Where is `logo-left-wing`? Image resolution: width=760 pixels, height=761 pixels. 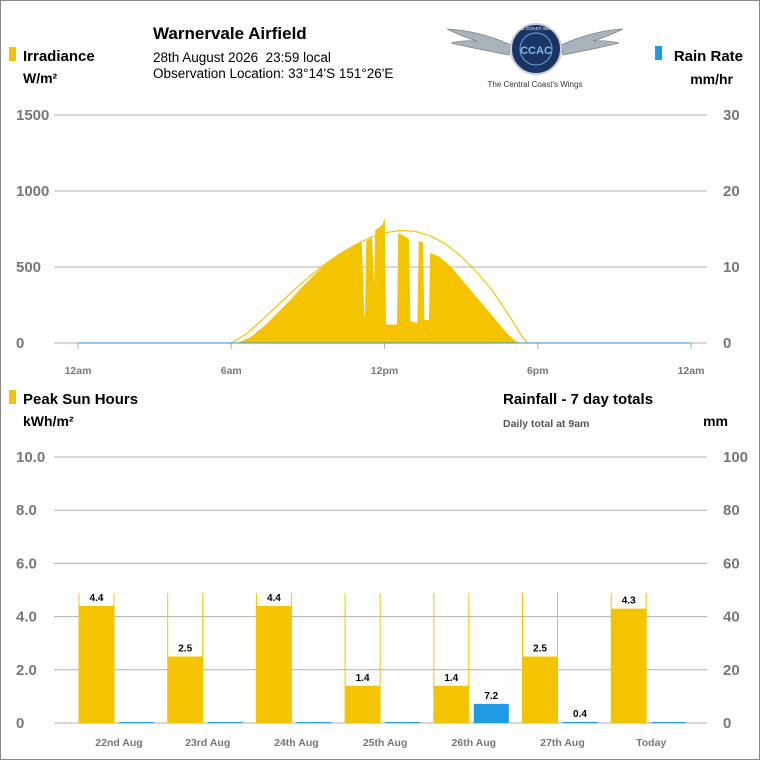
logo-left-wing is located at coordinates (479, 42).